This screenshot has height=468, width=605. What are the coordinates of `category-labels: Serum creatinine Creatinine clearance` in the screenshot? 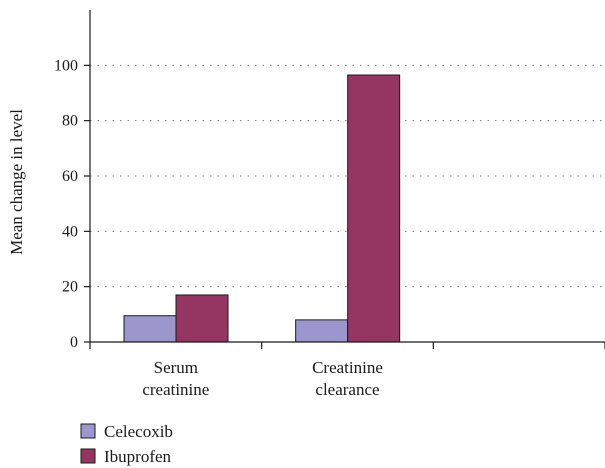 It's located at (262, 378).